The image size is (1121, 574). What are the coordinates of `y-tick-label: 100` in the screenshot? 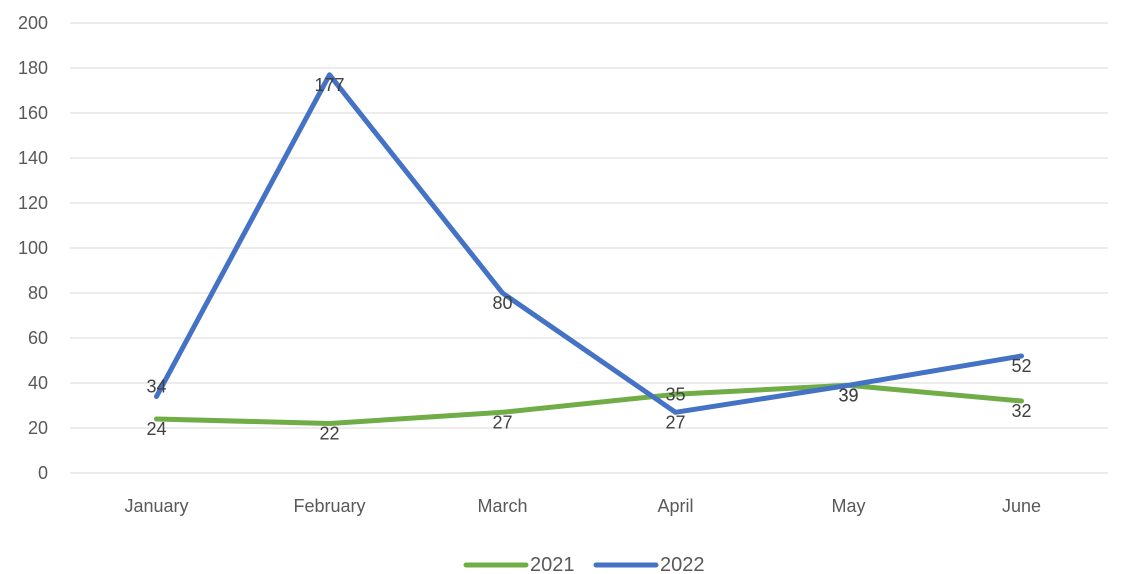 It's located at (33, 248).